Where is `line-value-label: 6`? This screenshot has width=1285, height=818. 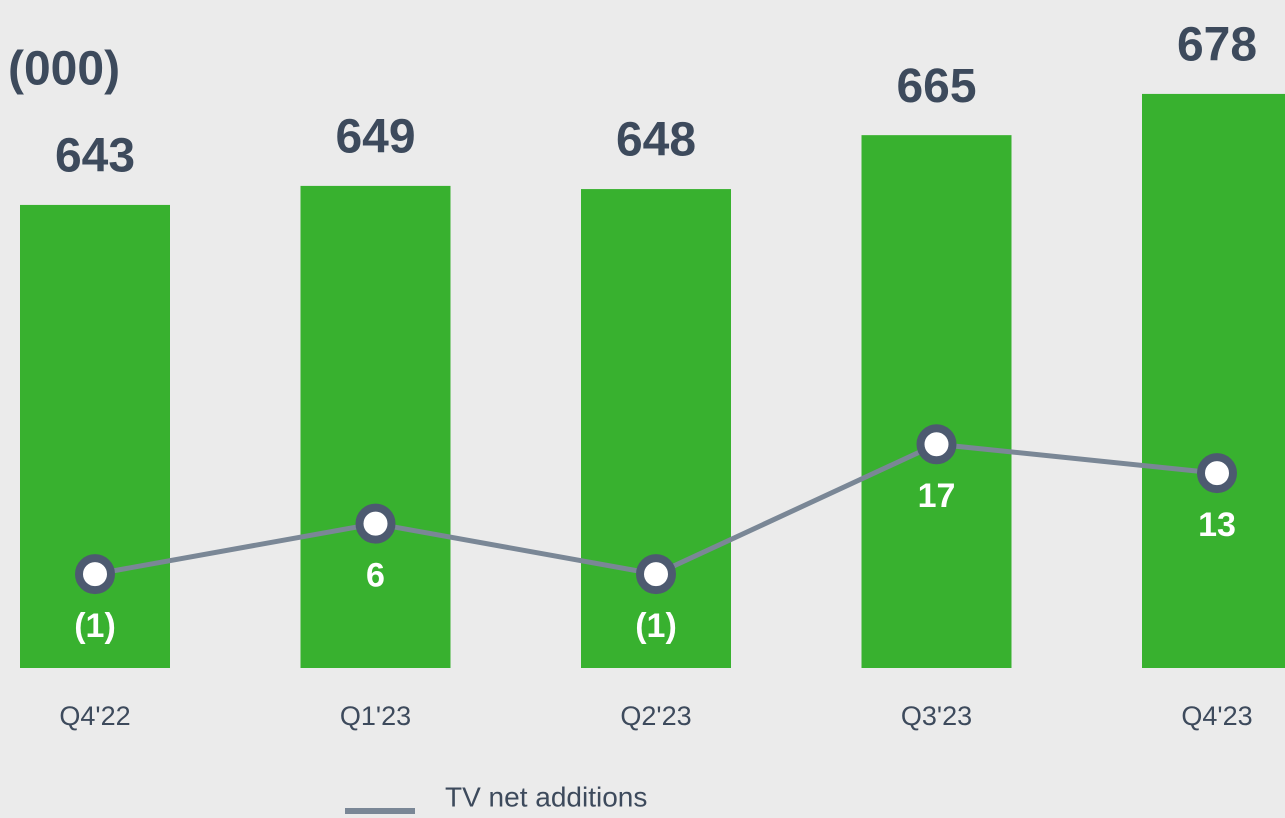
line-value-label: 6 is located at coordinates (375, 576).